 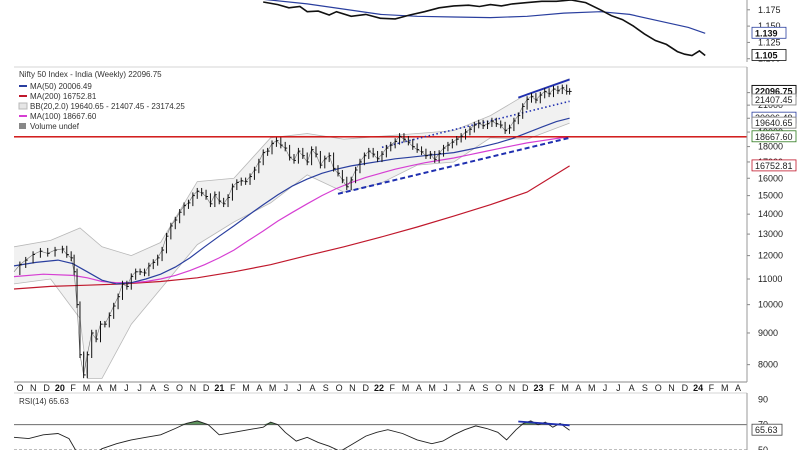 What do you see at coordinates (273, 388) in the screenshot?
I see `x-axis-label-19: M` at bounding box center [273, 388].